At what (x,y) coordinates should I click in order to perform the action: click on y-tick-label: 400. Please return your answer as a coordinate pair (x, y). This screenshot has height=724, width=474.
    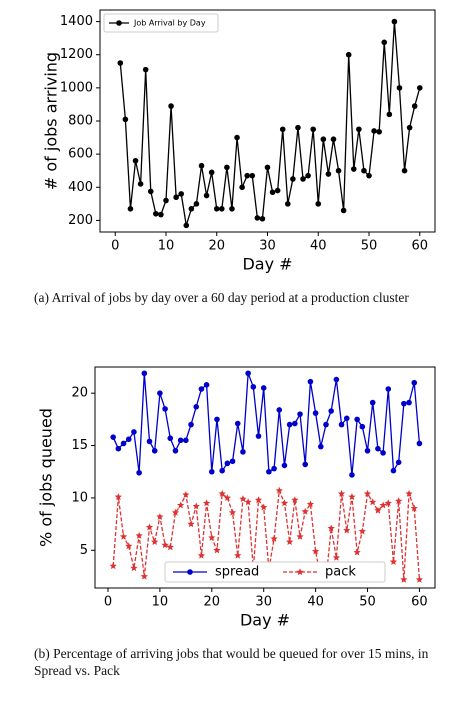
    Looking at the image, I should click on (80, 187).